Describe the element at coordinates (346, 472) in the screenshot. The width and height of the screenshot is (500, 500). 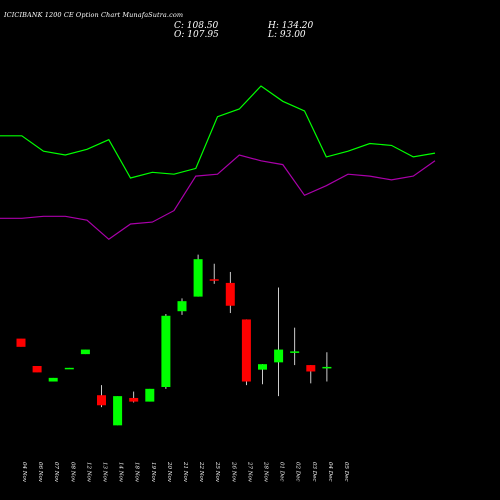
I see `x-tick-label: 05 Dec` at that location.